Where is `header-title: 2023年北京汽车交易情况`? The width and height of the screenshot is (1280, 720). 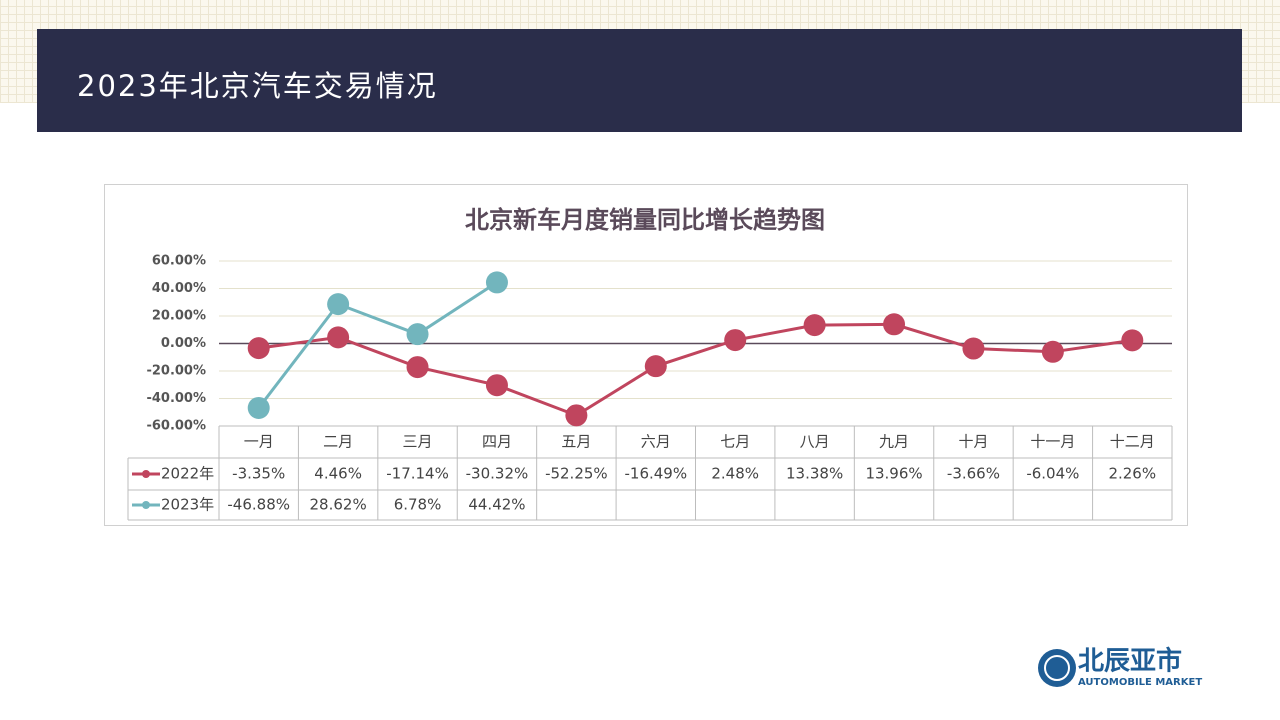
header-title: 2023年北京汽车交易情况 is located at coordinates (257, 86).